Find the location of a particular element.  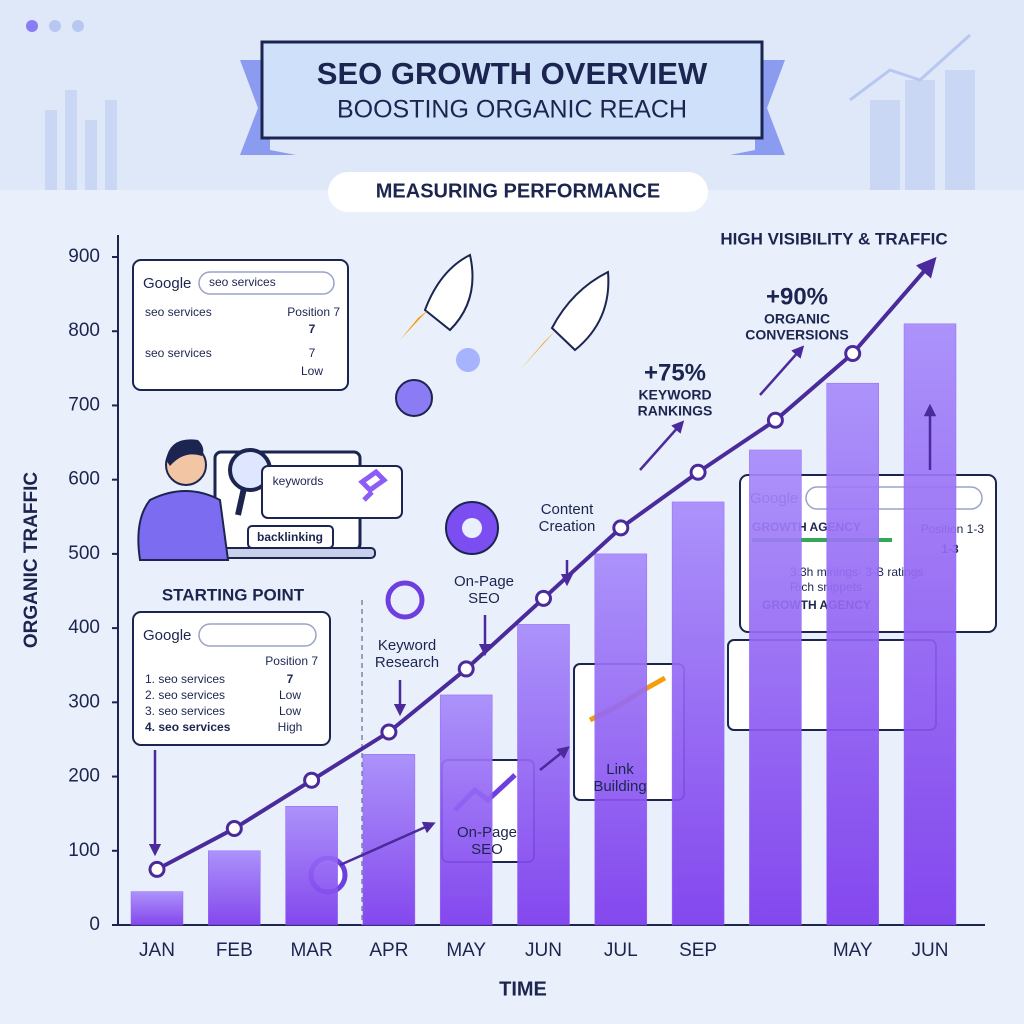

annotation: RANKINGS is located at coordinates (675, 411).